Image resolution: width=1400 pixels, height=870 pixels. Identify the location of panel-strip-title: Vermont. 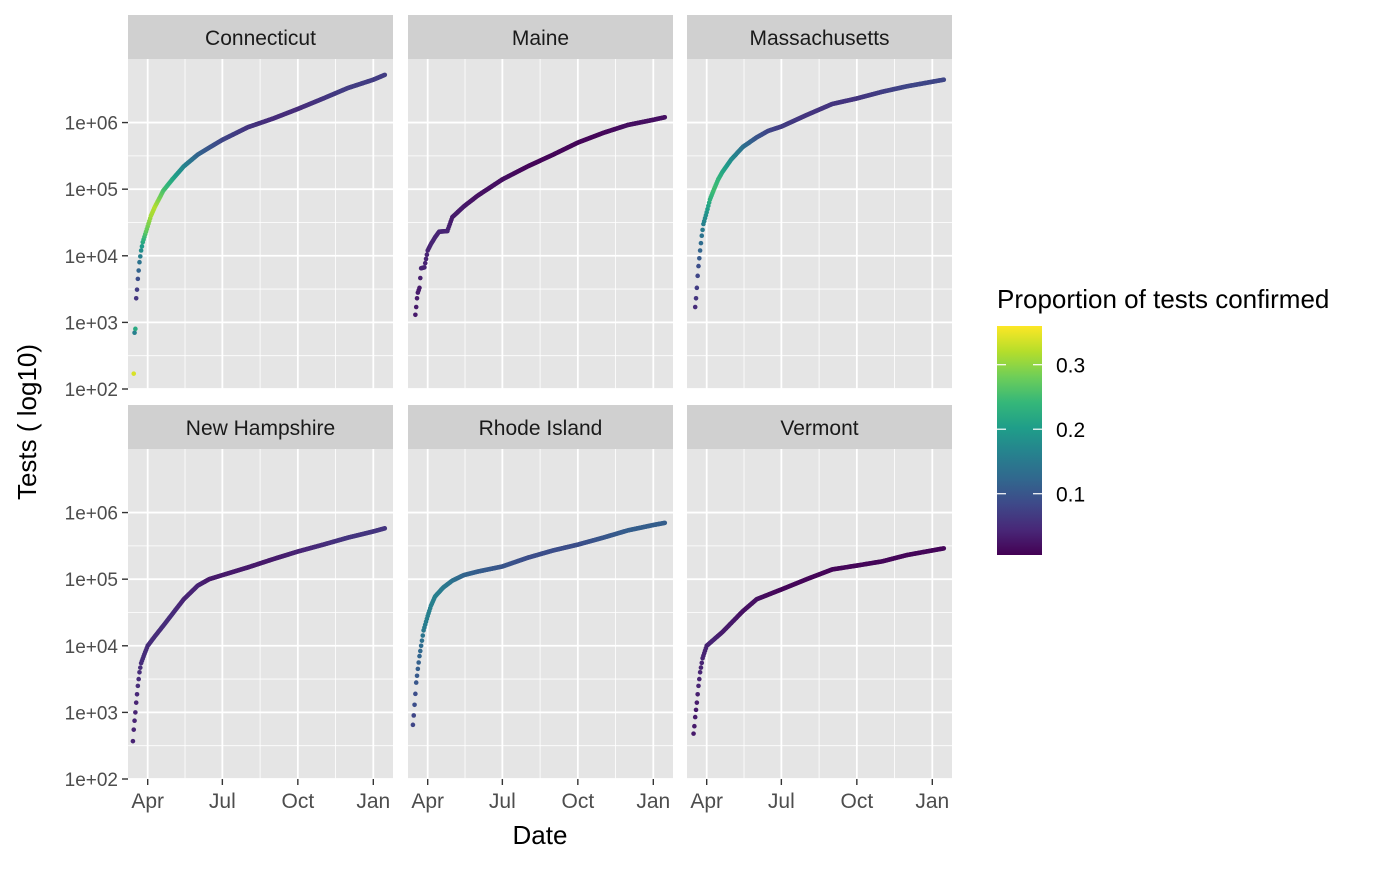
(819, 428).